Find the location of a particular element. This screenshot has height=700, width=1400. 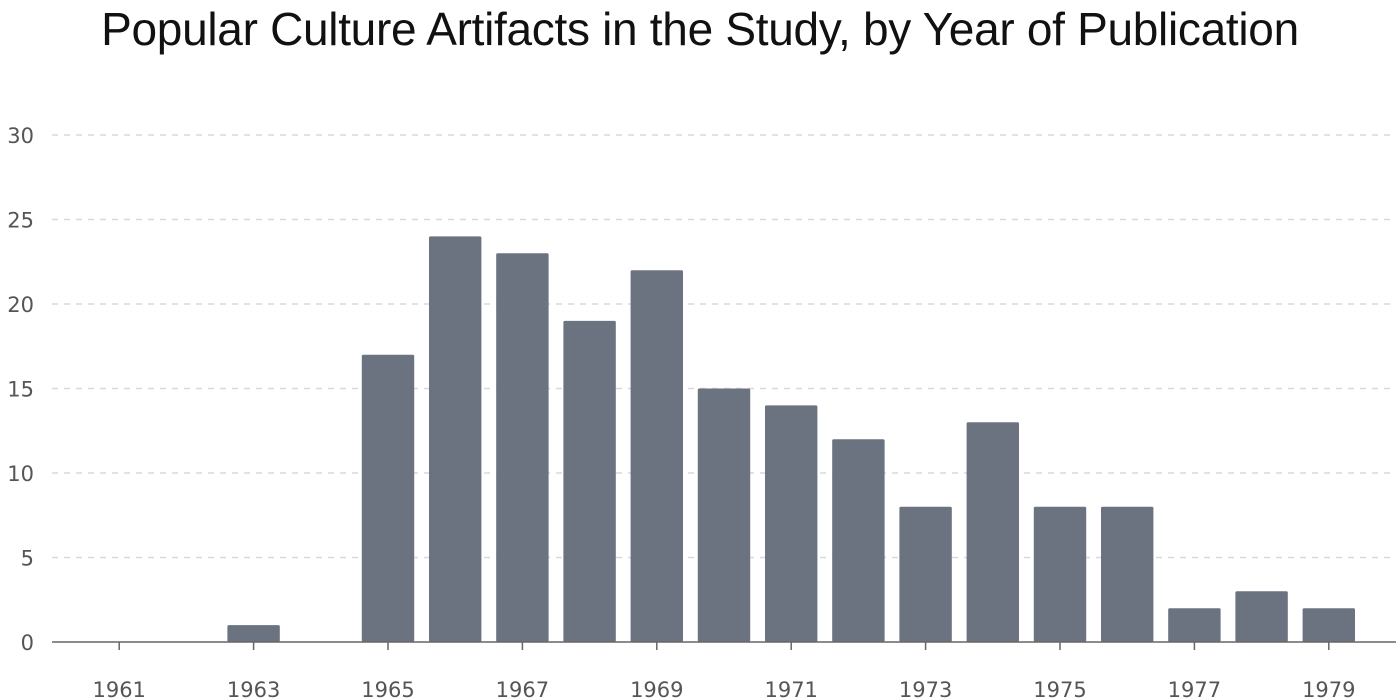

bar-1975 is located at coordinates (1060, 574).